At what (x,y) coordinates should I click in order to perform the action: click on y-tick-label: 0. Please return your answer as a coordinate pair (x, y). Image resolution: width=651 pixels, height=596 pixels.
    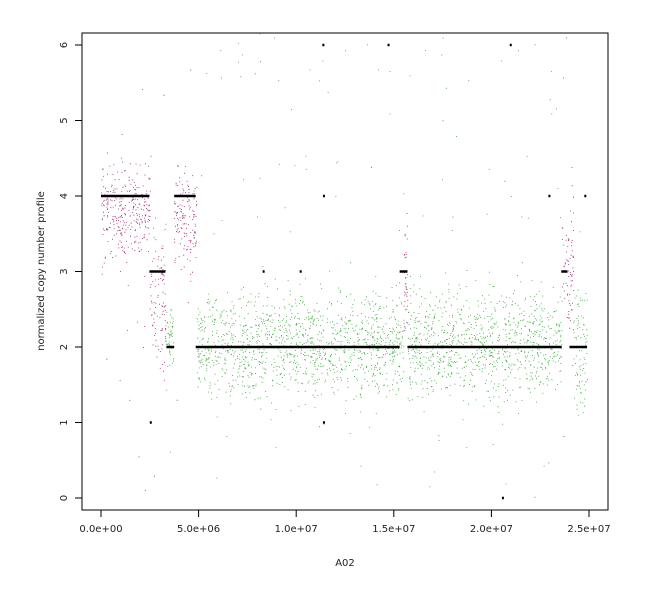
    Looking at the image, I should click on (64, 498).